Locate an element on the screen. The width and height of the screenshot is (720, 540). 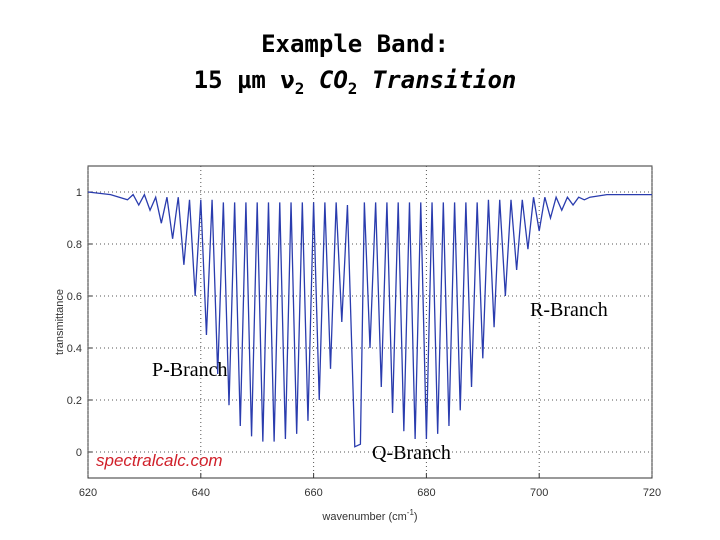
y-tick-label: 0.6 is located at coordinates (74, 297).